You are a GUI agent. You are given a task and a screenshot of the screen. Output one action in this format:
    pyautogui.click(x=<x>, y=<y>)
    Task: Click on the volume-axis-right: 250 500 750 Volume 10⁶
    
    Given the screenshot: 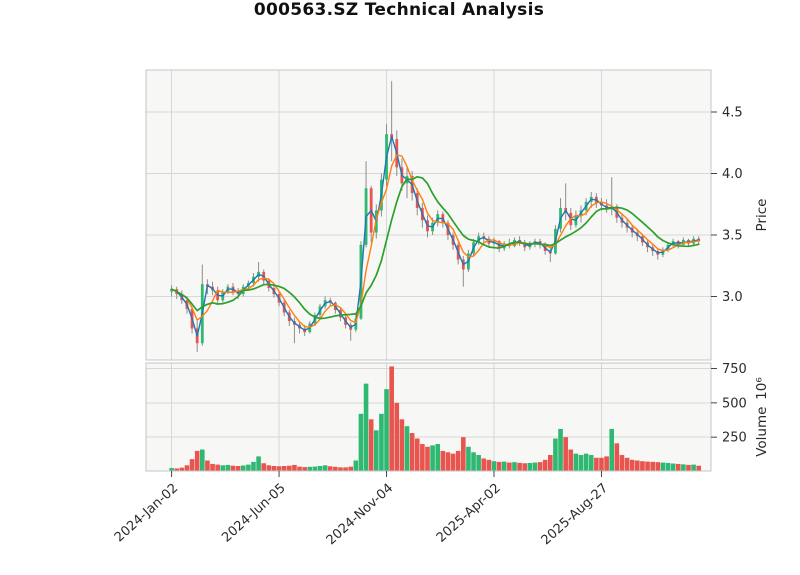 What is the action you would take?
    pyautogui.click(x=740, y=409)
    